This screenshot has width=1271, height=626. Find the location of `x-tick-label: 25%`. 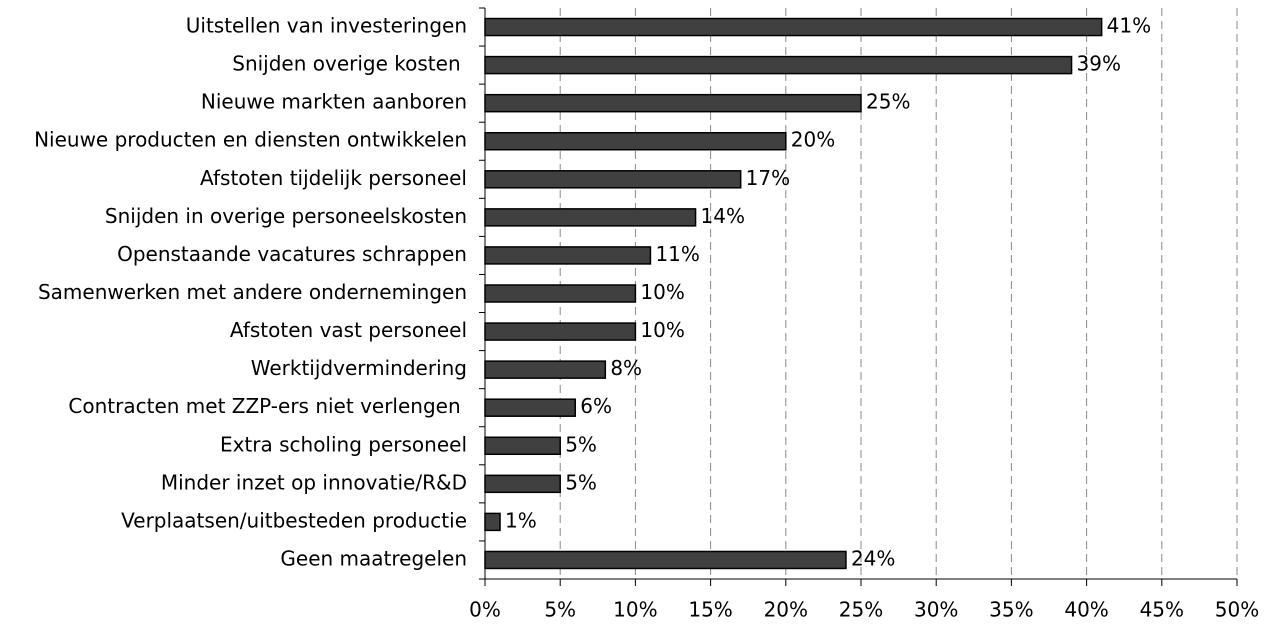

x-tick-label: 25% is located at coordinates (861, 610).